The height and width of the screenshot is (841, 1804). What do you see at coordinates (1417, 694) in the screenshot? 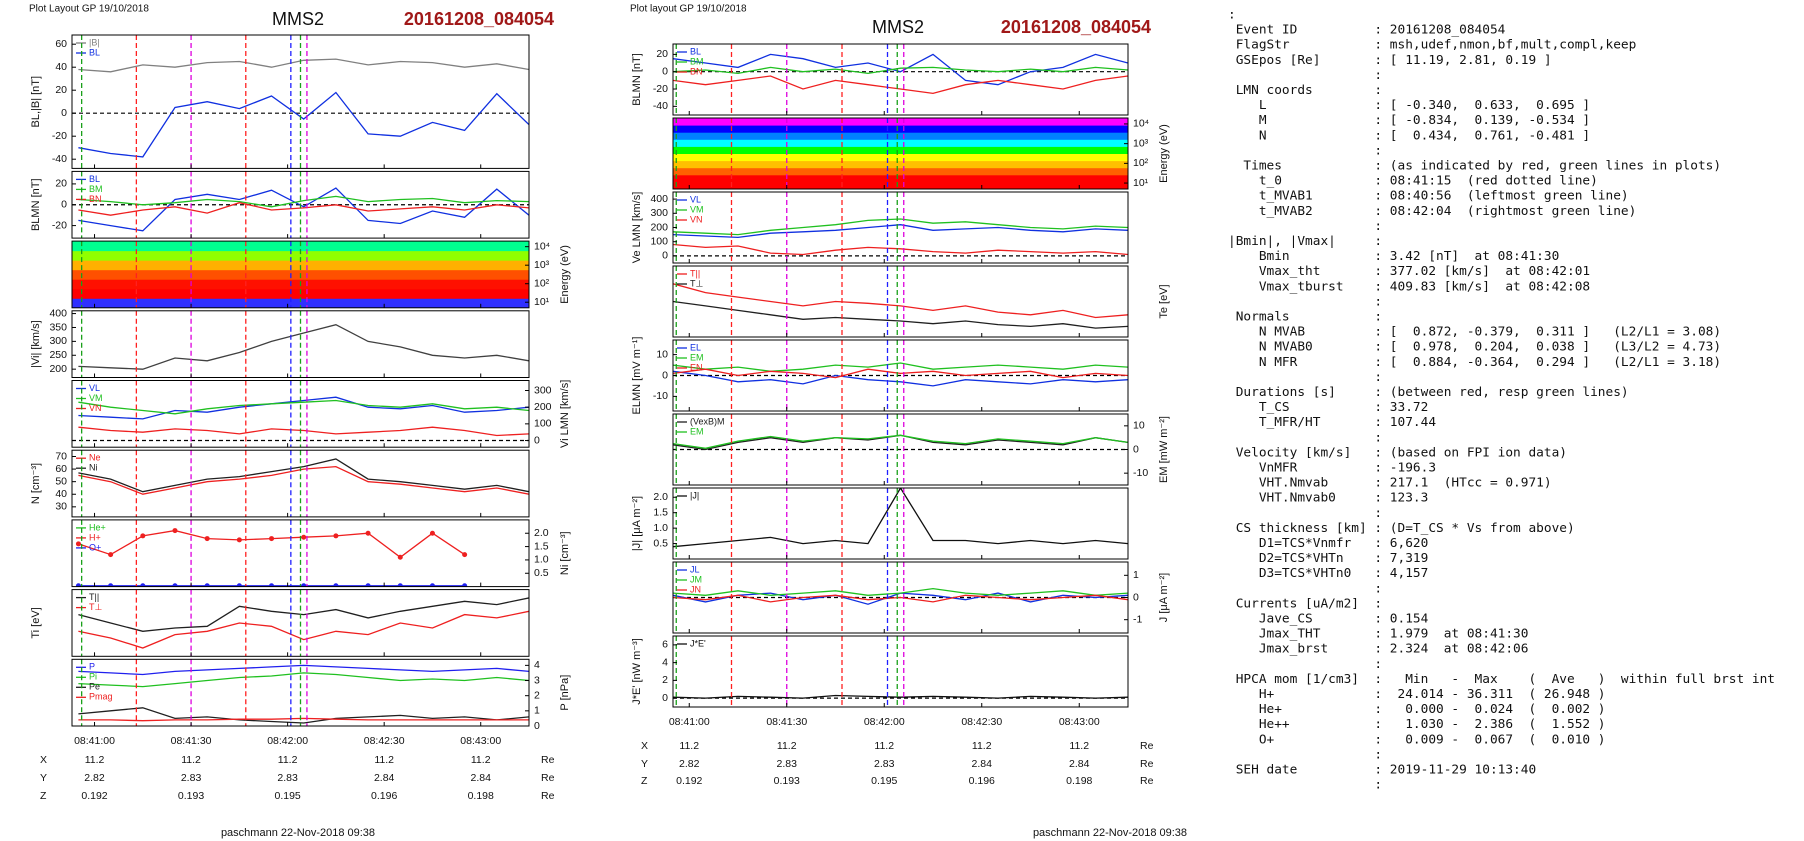
I see `info-line: H+ : 24.014 - 36.311 ( 26.948 )` at bounding box center [1417, 694].